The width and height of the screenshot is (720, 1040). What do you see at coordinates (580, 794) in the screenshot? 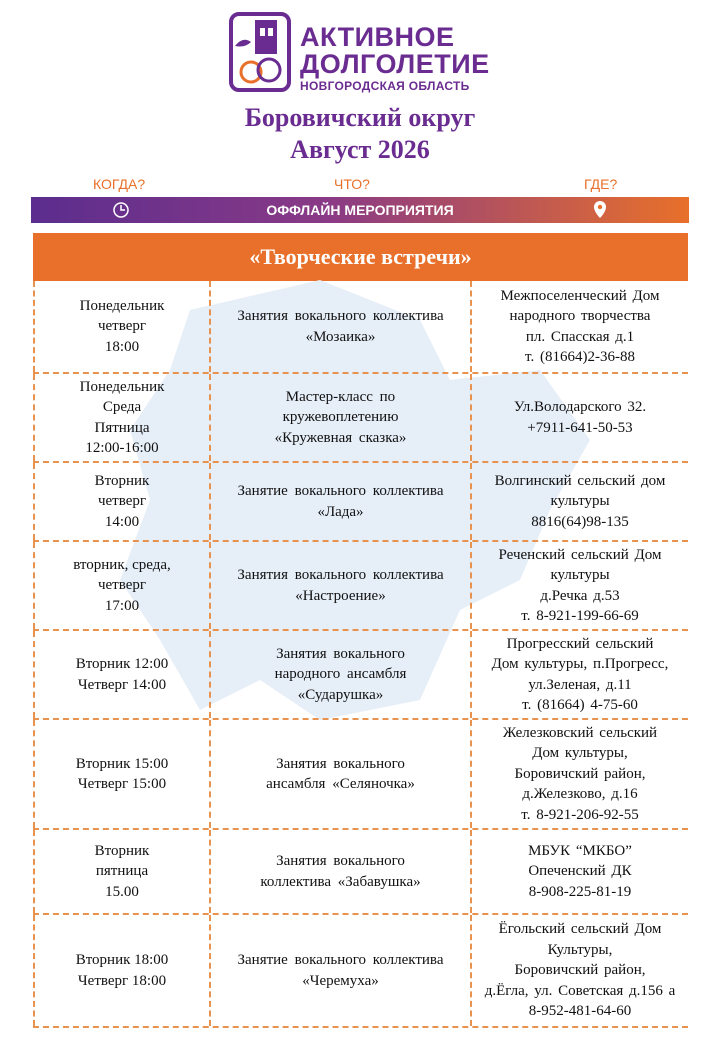
I see `cell-line: д.Железково, д.16` at bounding box center [580, 794].